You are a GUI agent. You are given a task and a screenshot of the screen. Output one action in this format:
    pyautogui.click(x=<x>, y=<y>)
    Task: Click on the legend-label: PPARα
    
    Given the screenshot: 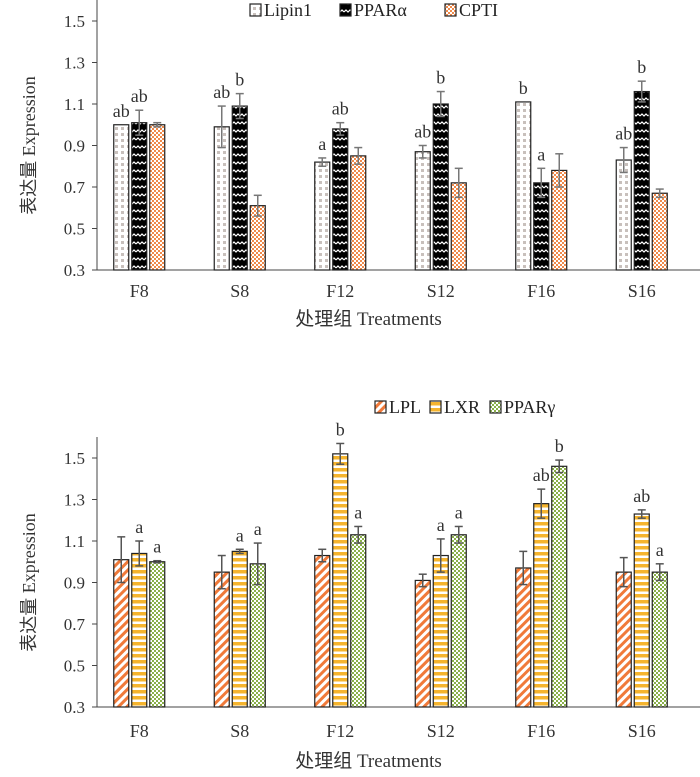 What is the action you would take?
    pyautogui.click(x=380, y=10)
    